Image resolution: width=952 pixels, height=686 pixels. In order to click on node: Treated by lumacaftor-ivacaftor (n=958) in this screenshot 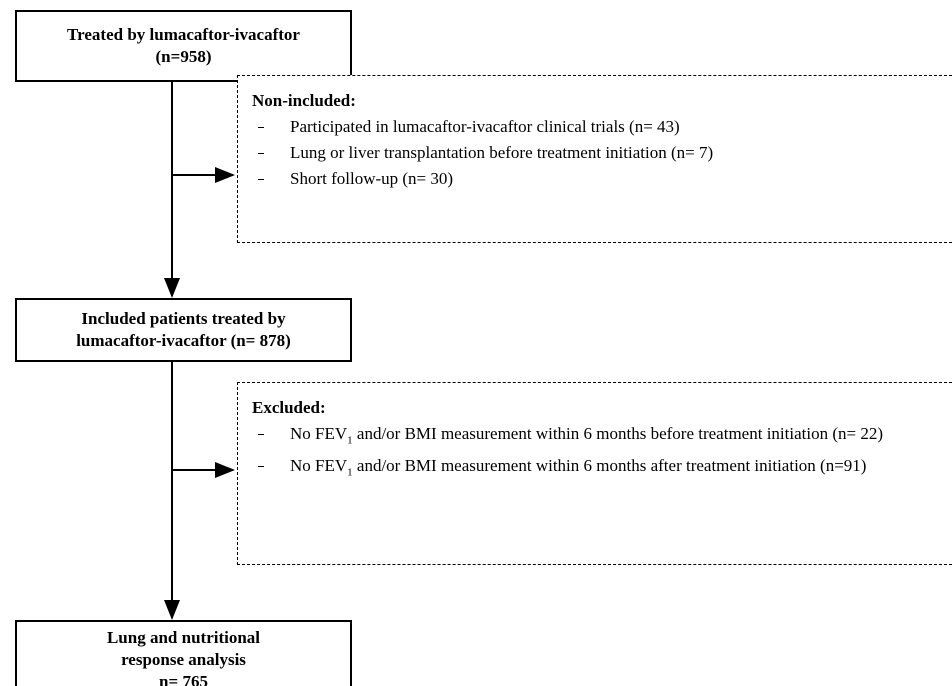, I will do `click(183, 46)`.